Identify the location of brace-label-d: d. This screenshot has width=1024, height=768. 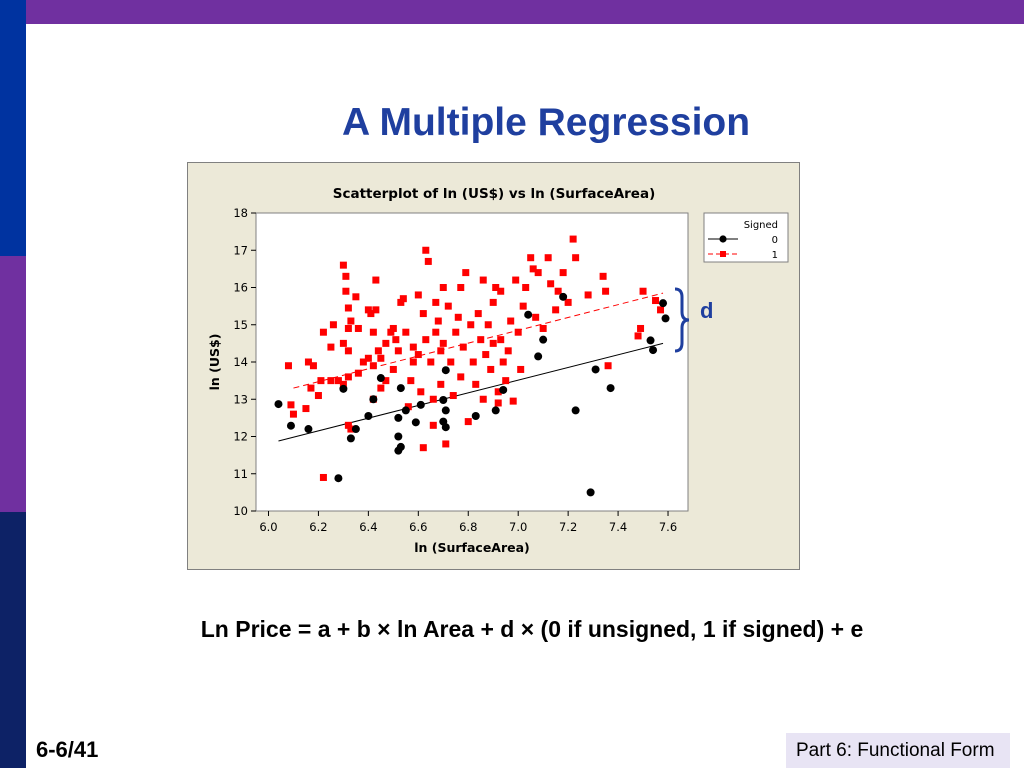
(707, 310).